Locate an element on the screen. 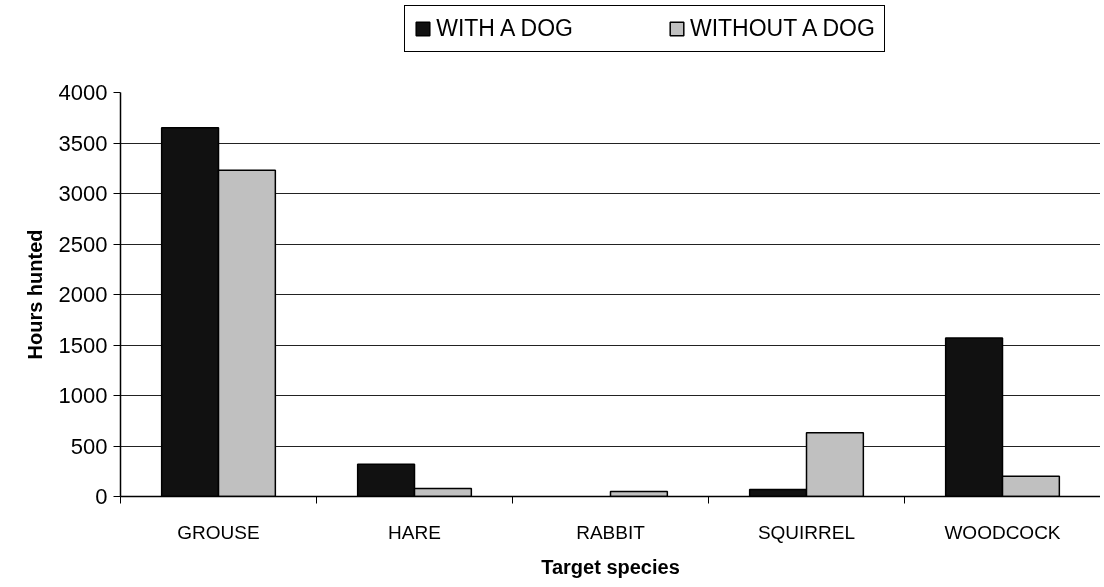 This screenshot has width=1104, height=587. y-tick-label: 1000 is located at coordinates (83, 395).